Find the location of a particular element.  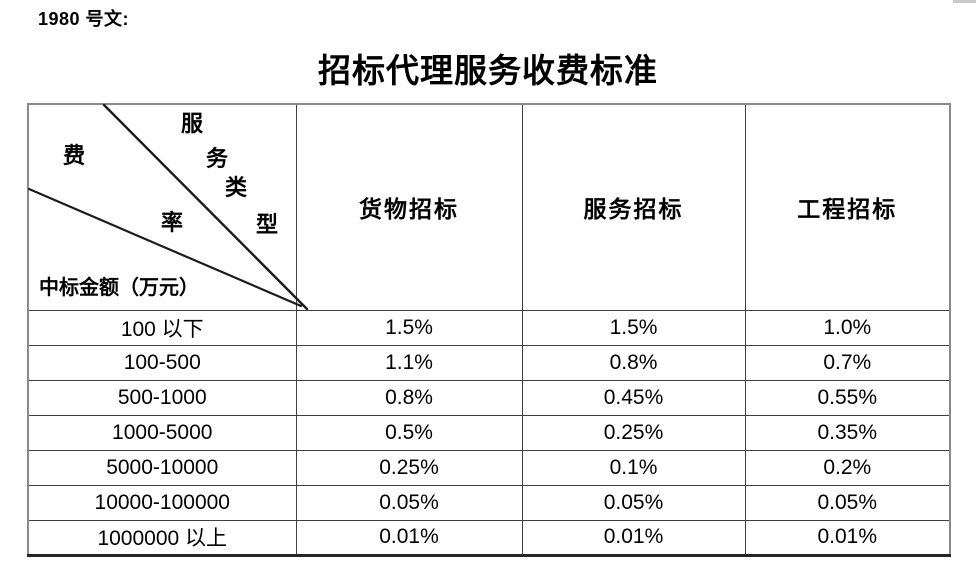

row-label: 1000000 以上 is located at coordinates (162, 537).